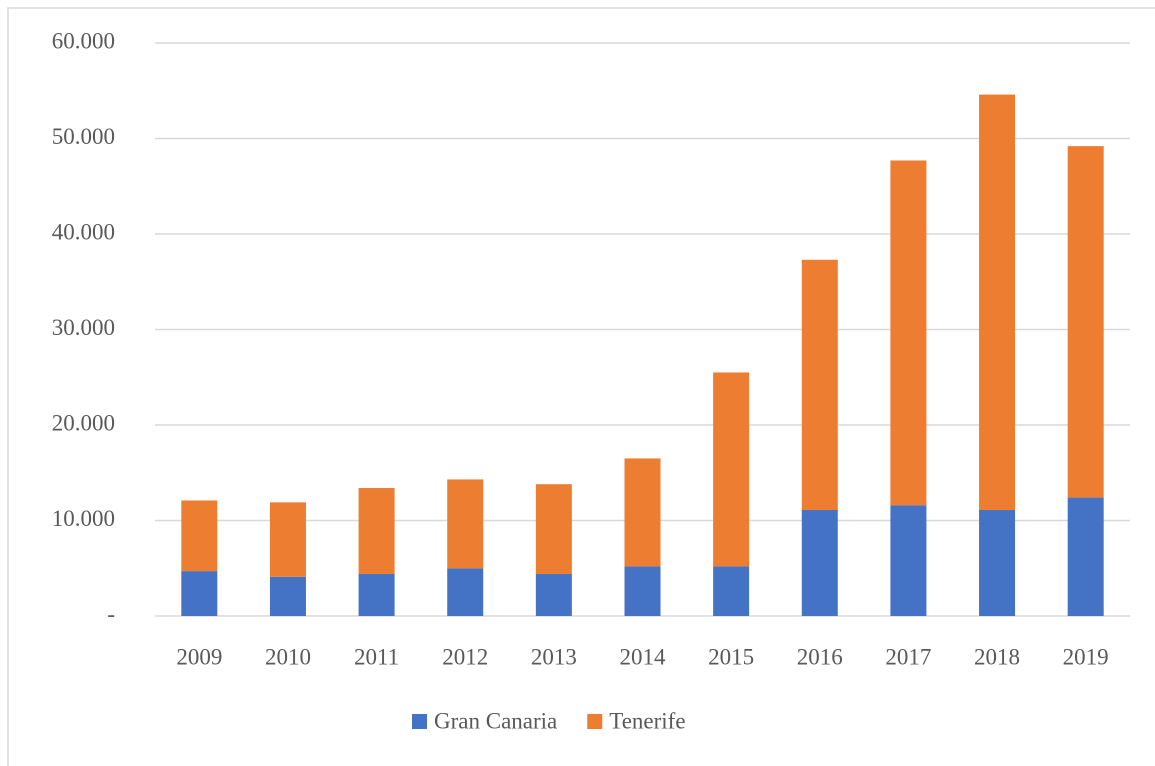  Describe the element at coordinates (376, 656) in the screenshot. I see `x-tick-label: 2011` at that location.